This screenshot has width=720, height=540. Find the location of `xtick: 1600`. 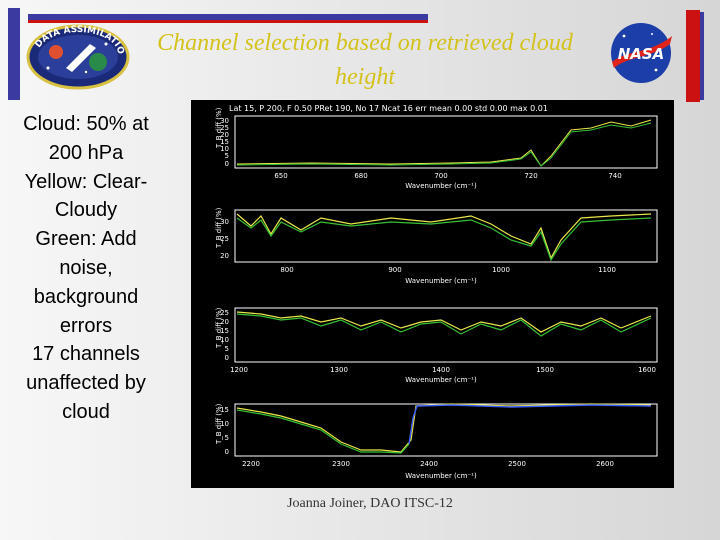

xtick: 1600 is located at coordinates (647, 370).